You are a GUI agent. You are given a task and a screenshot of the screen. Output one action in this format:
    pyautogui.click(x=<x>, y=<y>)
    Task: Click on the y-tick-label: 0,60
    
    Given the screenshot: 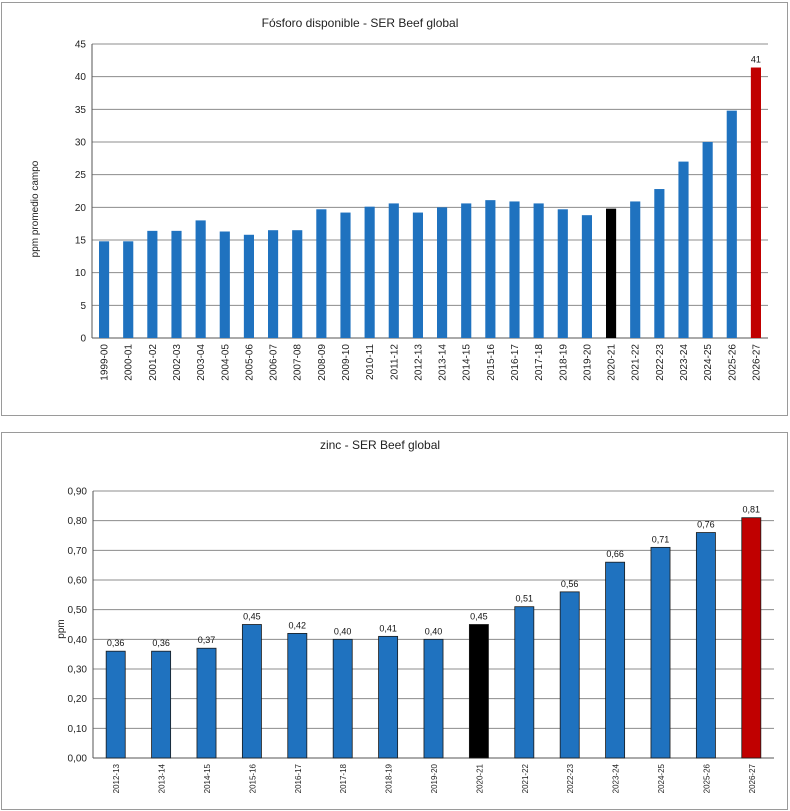 What is the action you would take?
    pyautogui.click(x=78, y=581)
    